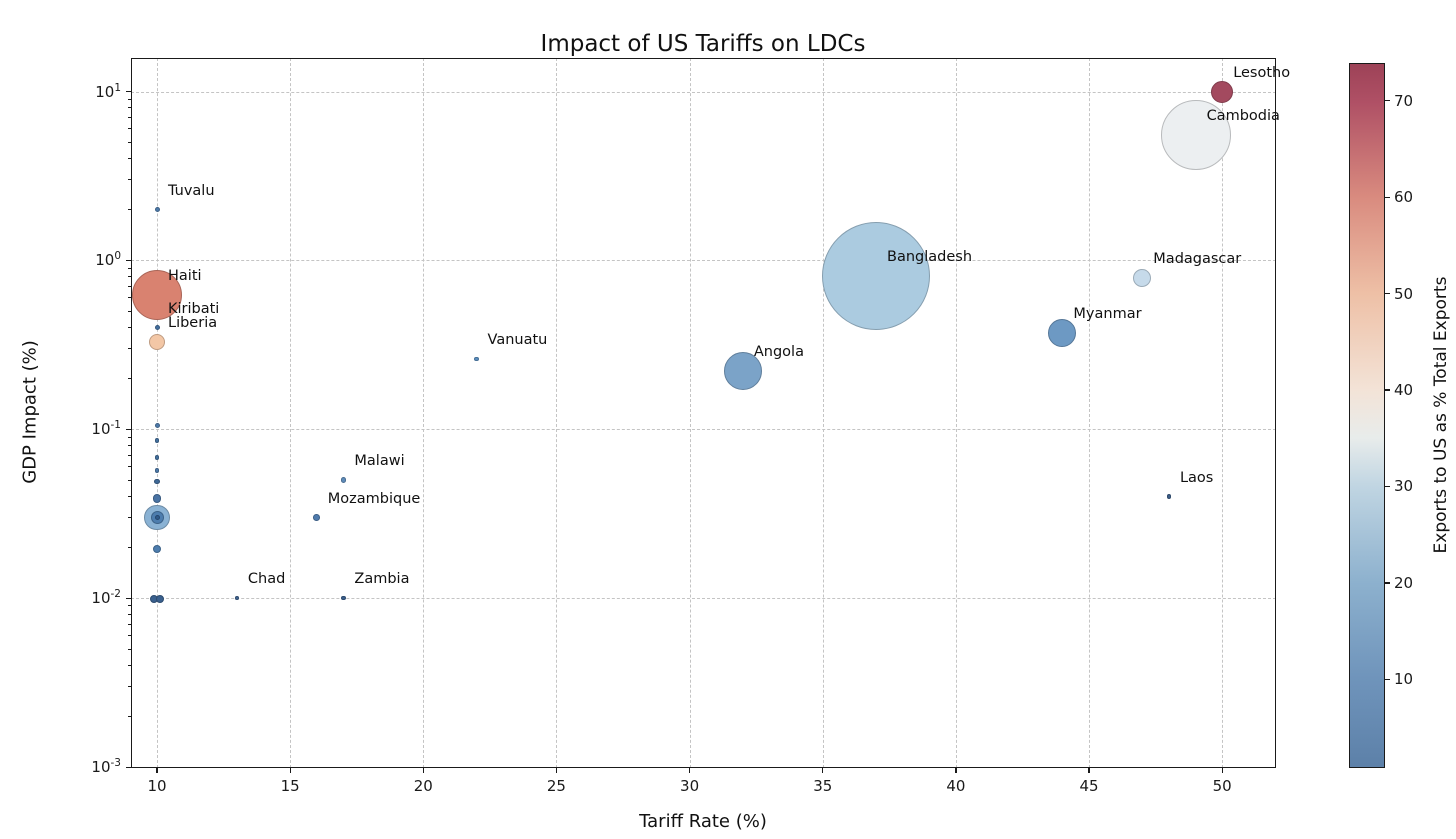 This screenshot has width=1456, height=839. I want to click on y-tick-label: 10⁰, so click(108, 260).